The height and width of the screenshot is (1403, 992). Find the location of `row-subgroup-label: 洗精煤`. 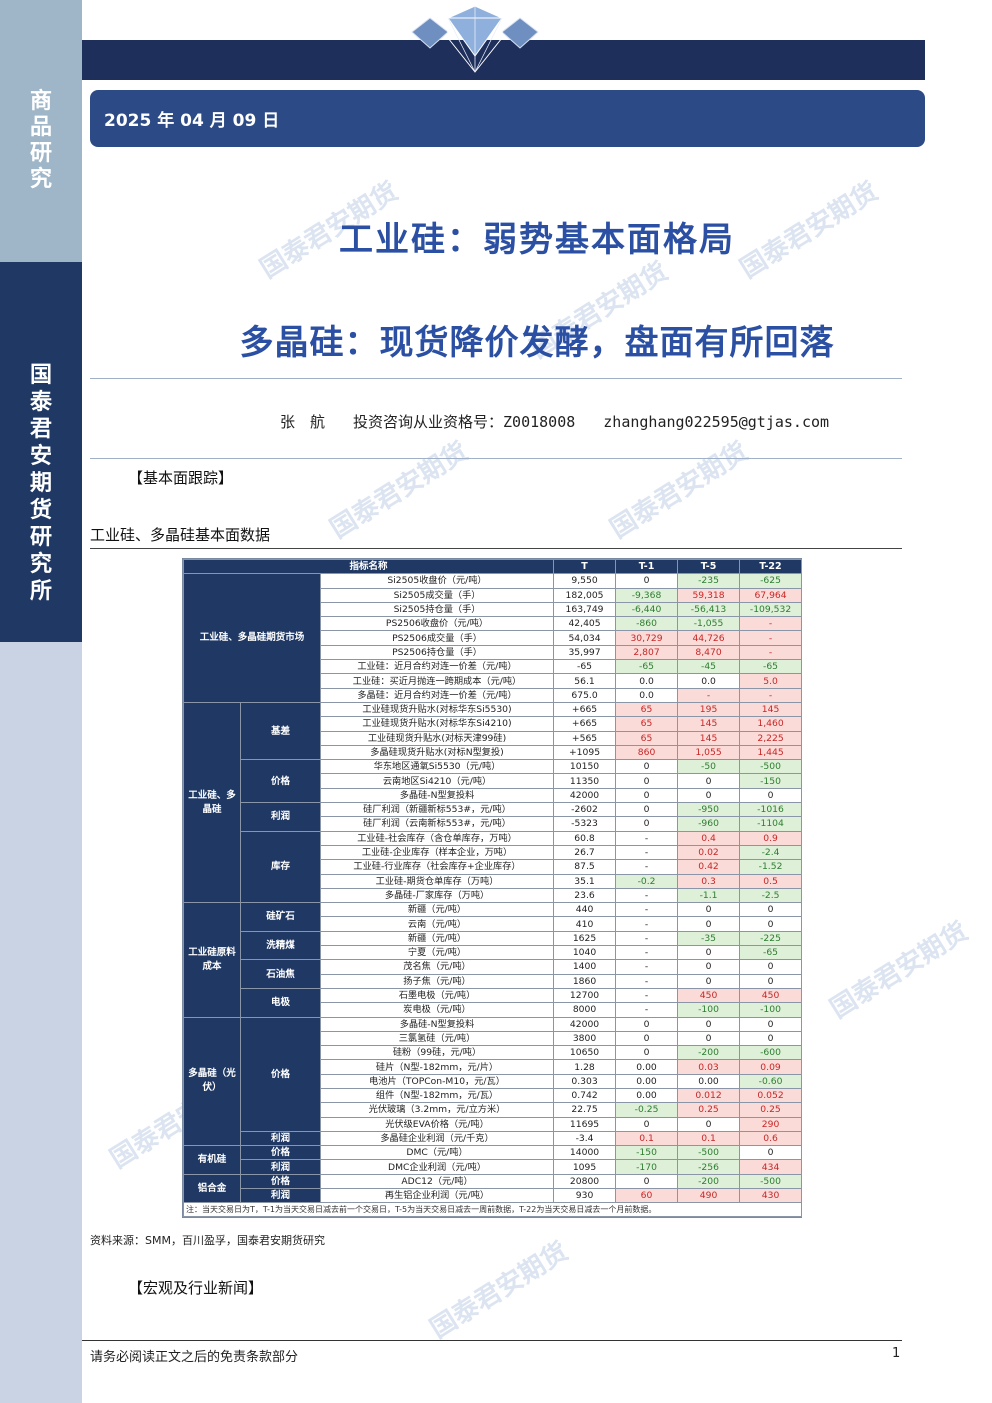

row-subgroup-label: 洗精煤 is located at coordinates (280, 945).